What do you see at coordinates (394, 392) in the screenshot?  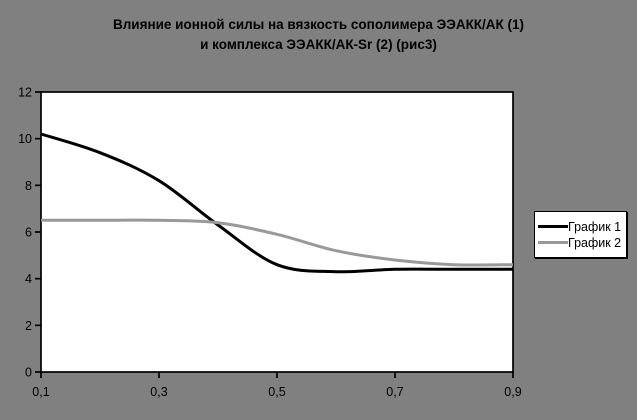 I see `x-axis-tick-label: 0,7` at bounding box center [394, 392].